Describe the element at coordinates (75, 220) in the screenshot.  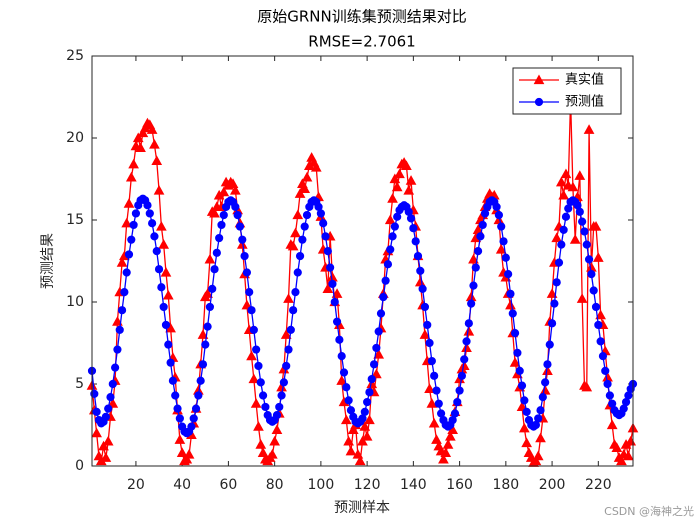
I see `y-tick-label: 15` at that location.